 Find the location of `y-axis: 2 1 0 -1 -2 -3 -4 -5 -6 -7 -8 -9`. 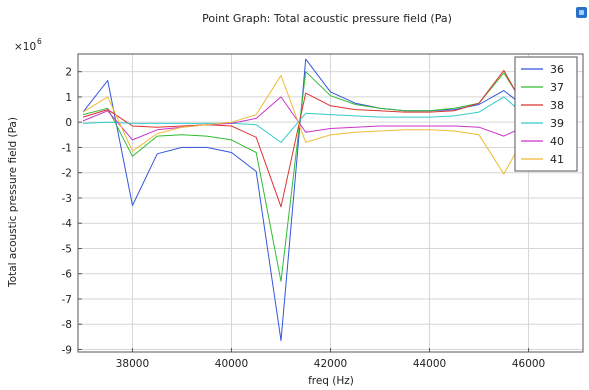

y-axis: 2 1 0 -1 -2 -3 -4 -5 -6 -7 -8 -9 is located at coordinates (72, 211).